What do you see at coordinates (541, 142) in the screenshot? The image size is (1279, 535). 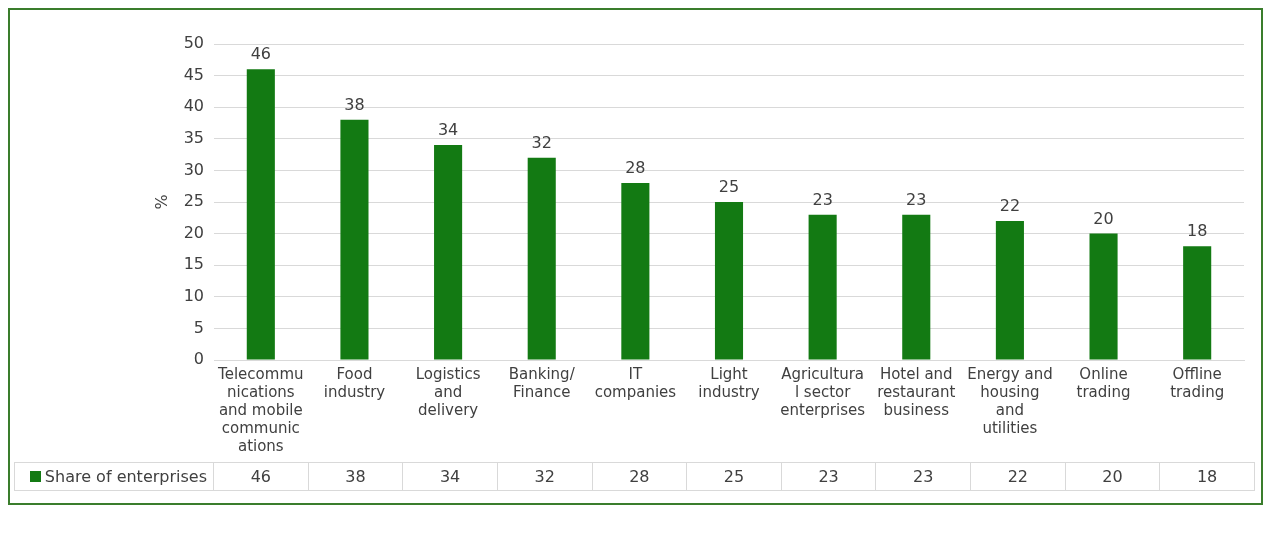 I see `annotation: 32` at bounding box center [541, 142].